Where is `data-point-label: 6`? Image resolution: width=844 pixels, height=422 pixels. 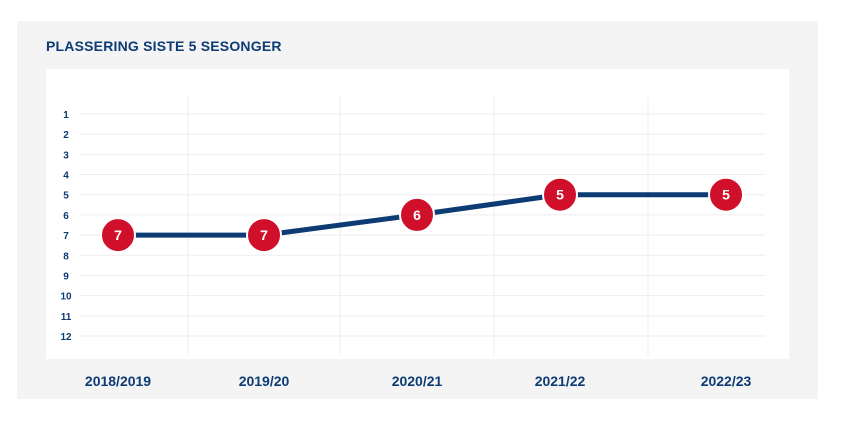 data-point-label: 6 is located at coordinates (417, 215).